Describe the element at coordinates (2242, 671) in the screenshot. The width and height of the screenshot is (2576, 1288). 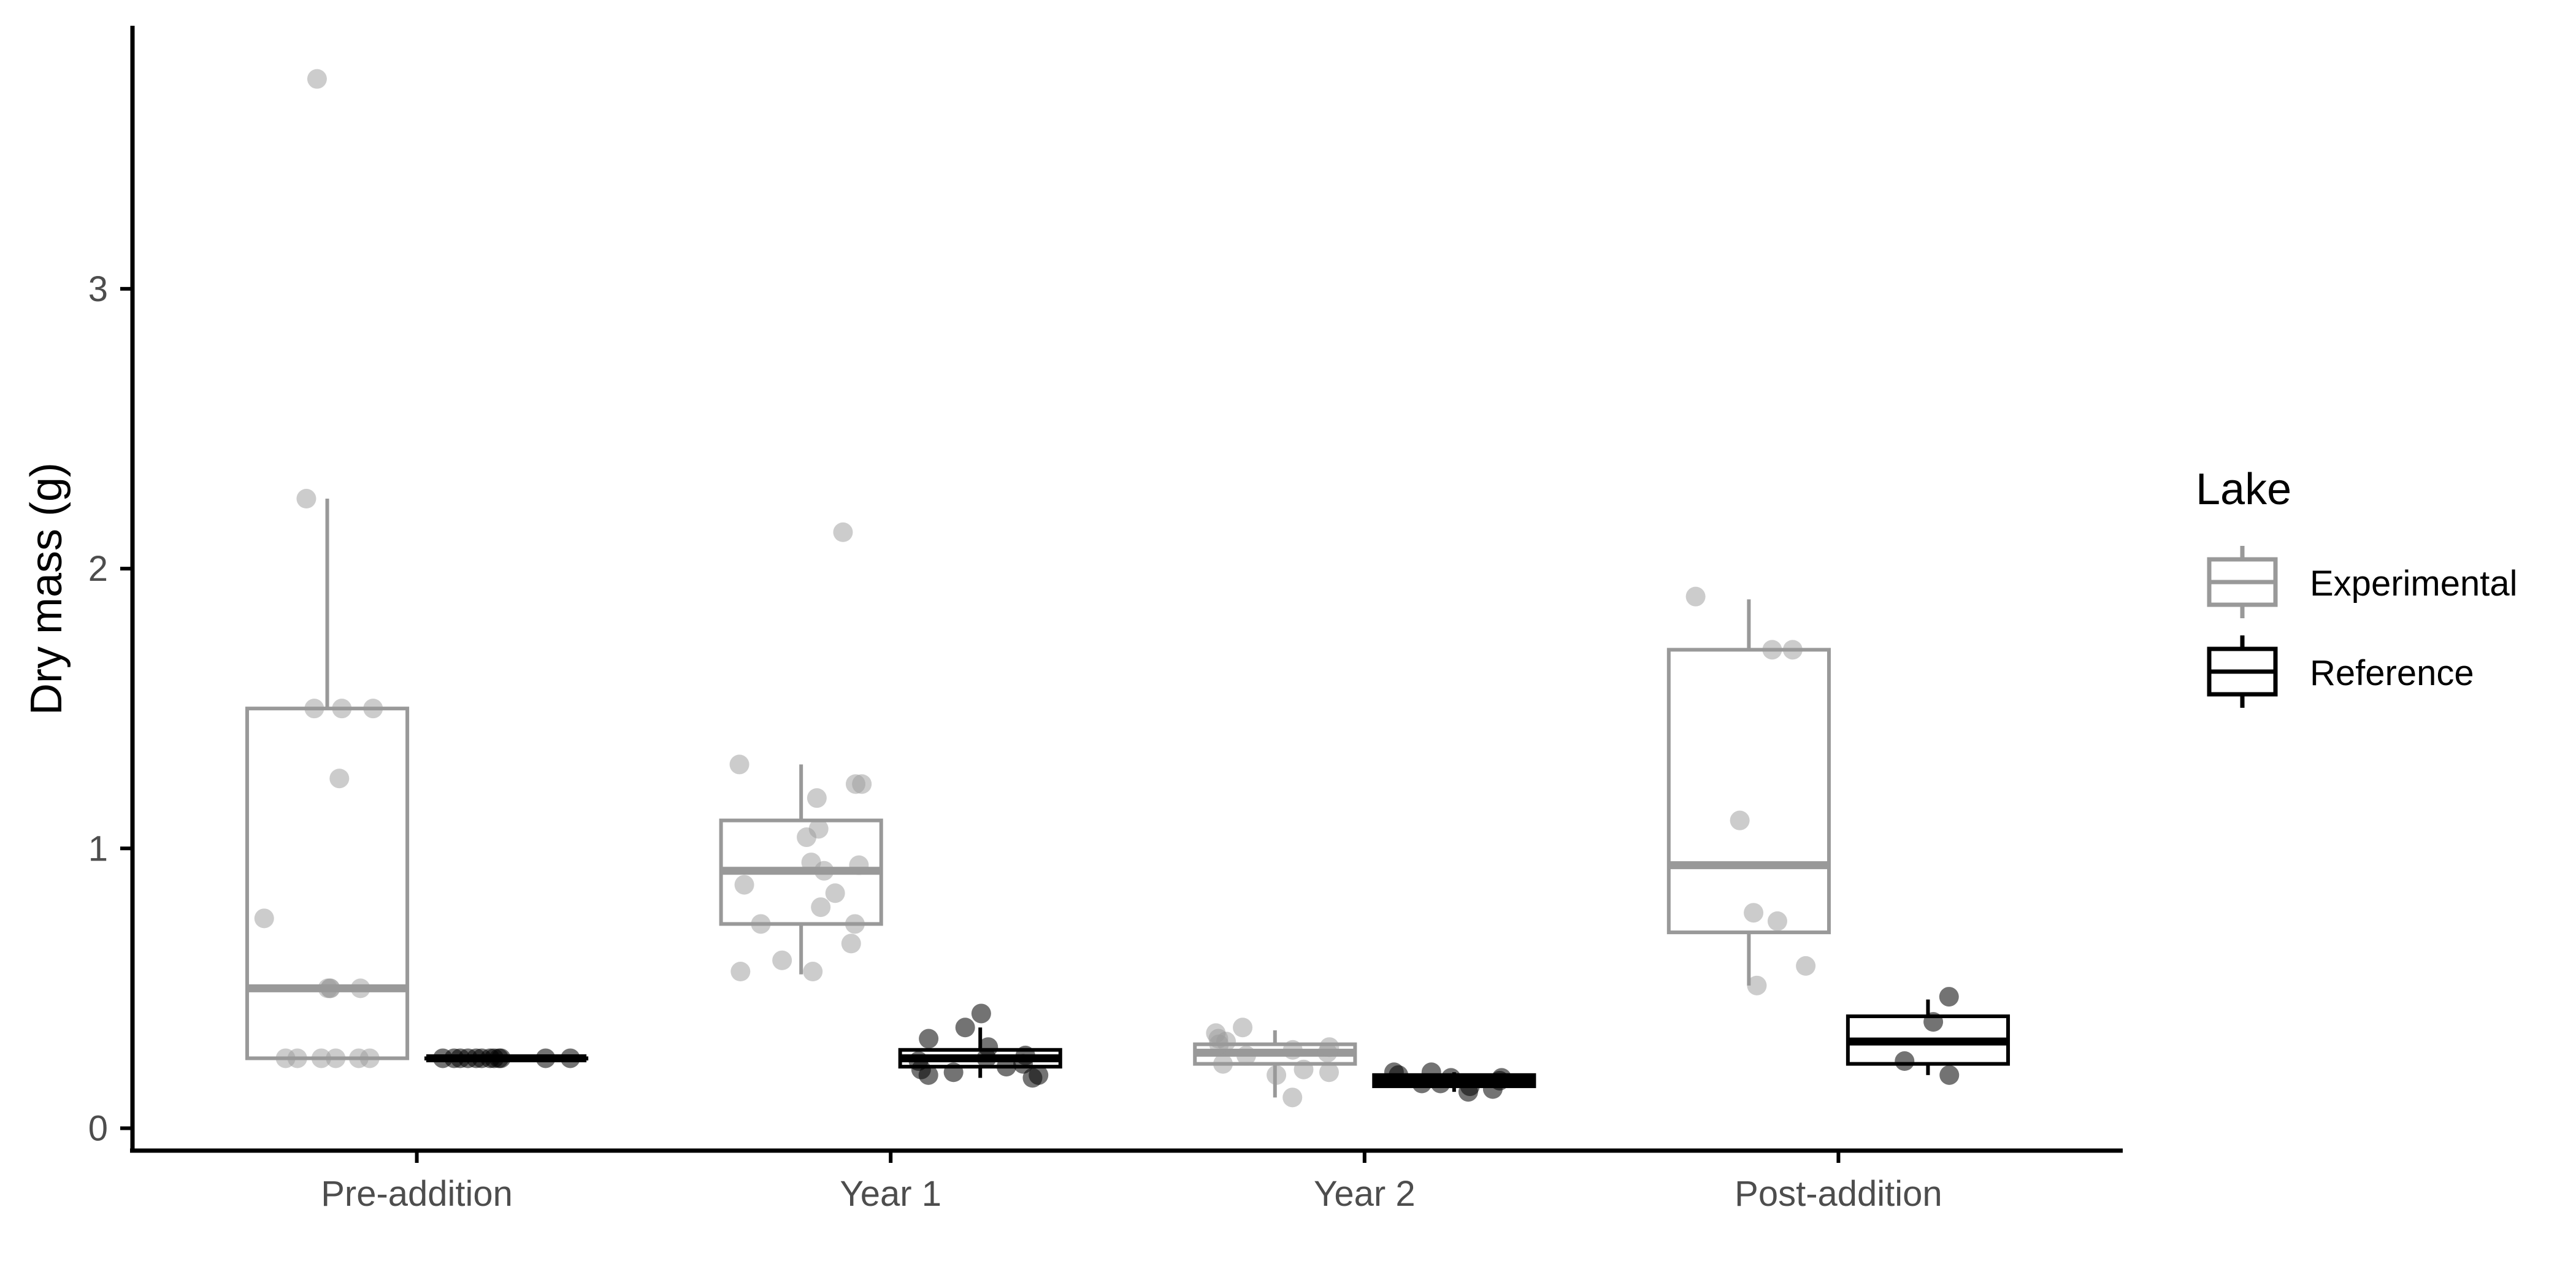
I see `legend-key-reference` at that location.